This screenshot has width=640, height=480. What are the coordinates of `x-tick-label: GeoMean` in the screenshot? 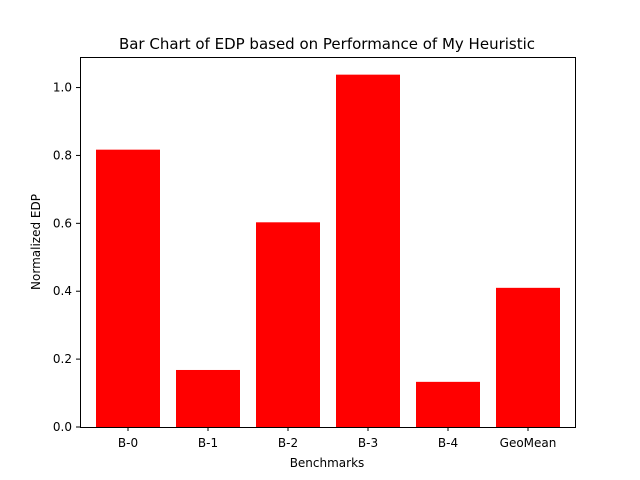 It's located at (528, 443).